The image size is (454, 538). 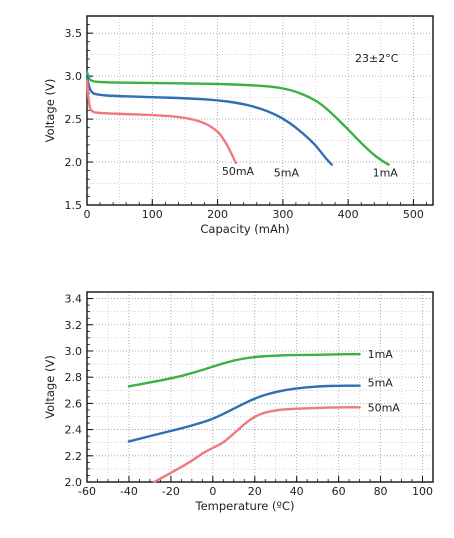 What do you see at coordinates (297, 491) in the screenshot?
I see `x-tick-label: 40` at bounding box center [297, 491].